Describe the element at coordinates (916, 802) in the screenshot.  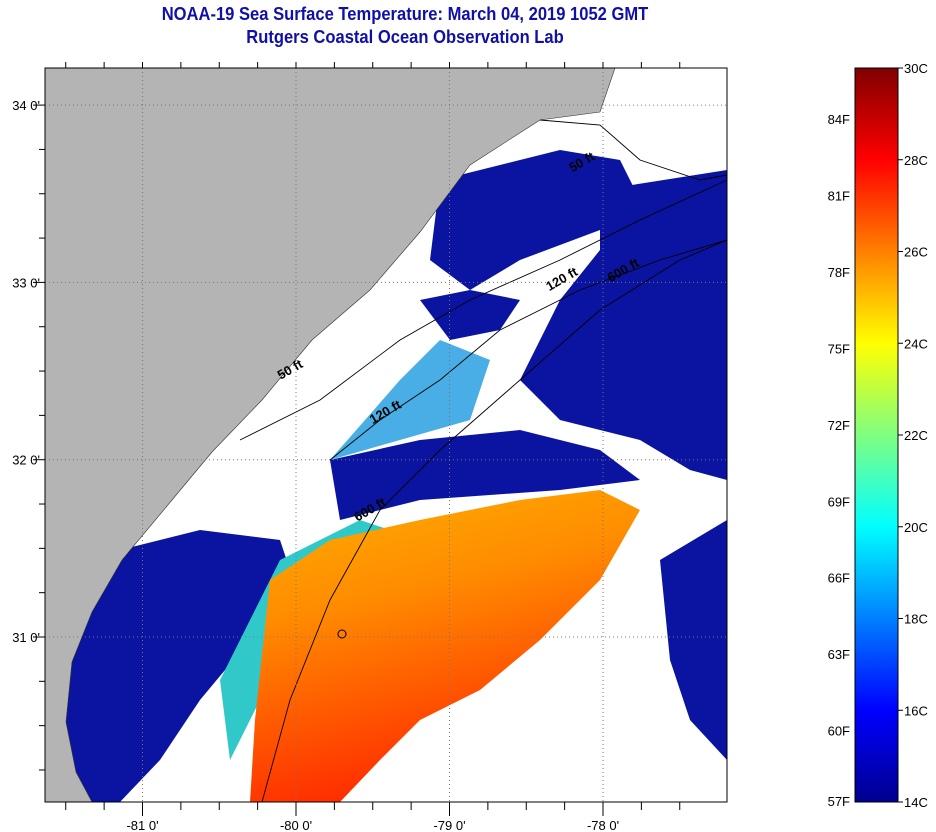
I see `celsius-label: 14C` at that location.